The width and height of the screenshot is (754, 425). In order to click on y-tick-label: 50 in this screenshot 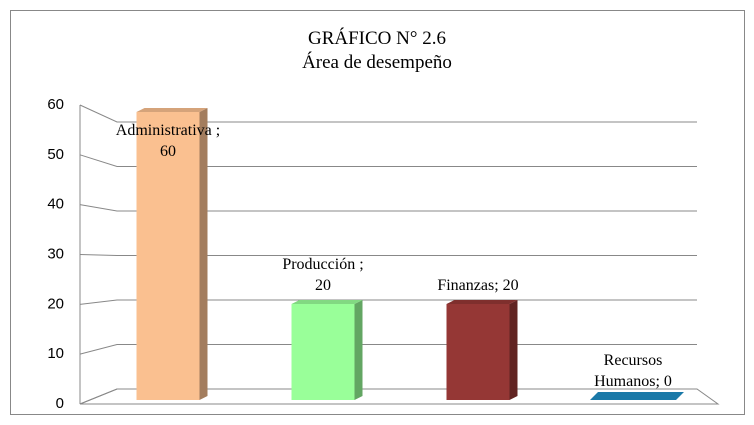, I will do `click(55, 154)`.